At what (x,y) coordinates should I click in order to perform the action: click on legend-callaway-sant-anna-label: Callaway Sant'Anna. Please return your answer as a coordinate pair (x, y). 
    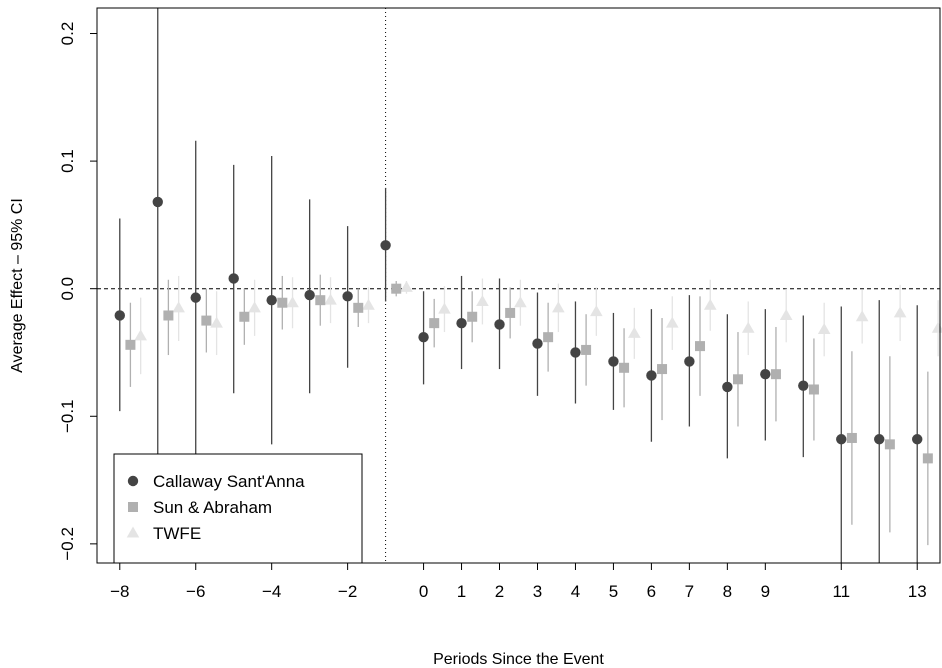
    Looking at the image, I should click on (229, 481).